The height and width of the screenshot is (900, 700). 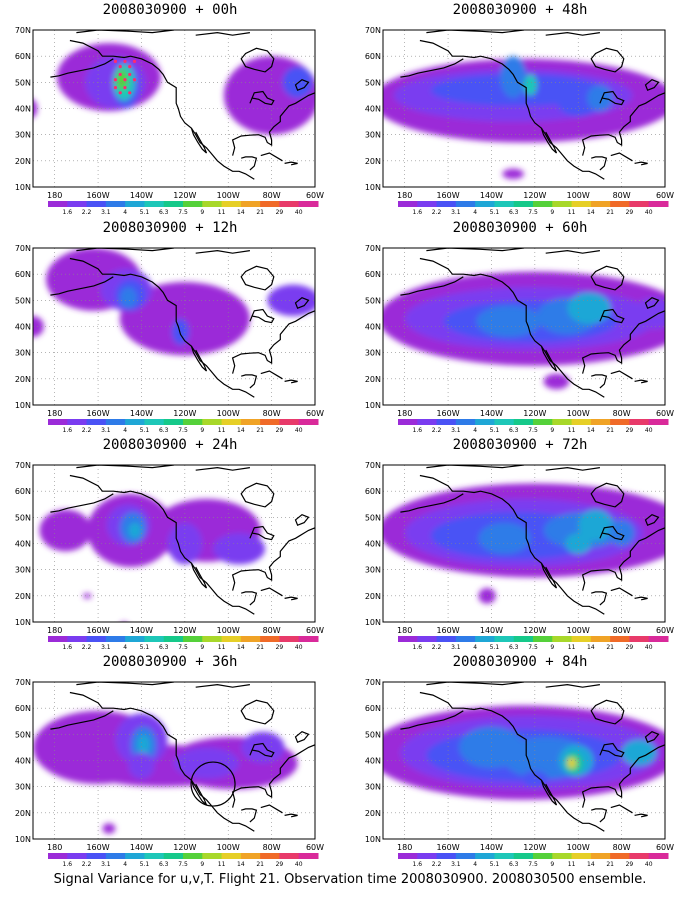 What do you see at coordinates (373, 274) in the screenshot?
I see `lat-label: 60N` at bounding box center [373, 274].